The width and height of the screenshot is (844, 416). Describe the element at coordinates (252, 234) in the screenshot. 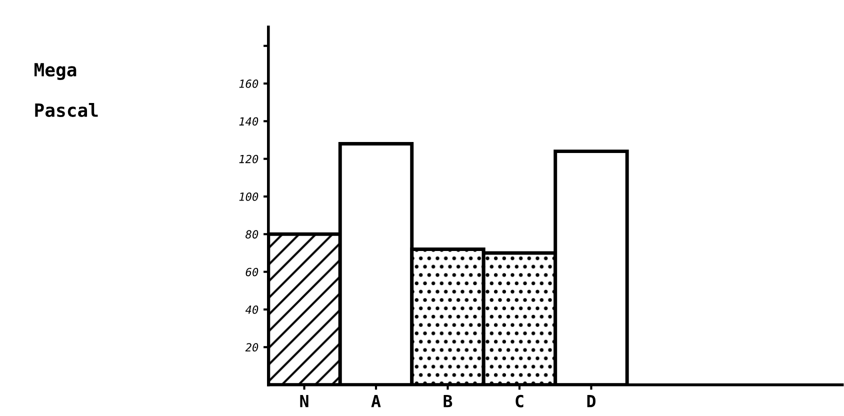

I see `y-tick-label: 80` at that location.